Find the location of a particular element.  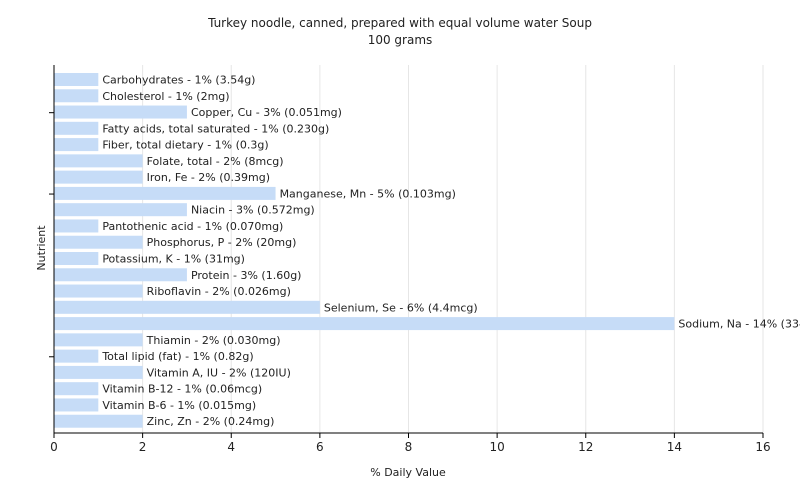

bar-label-16: Thiamin - 2% (0.030mg) is located at coordinates (213, 340).